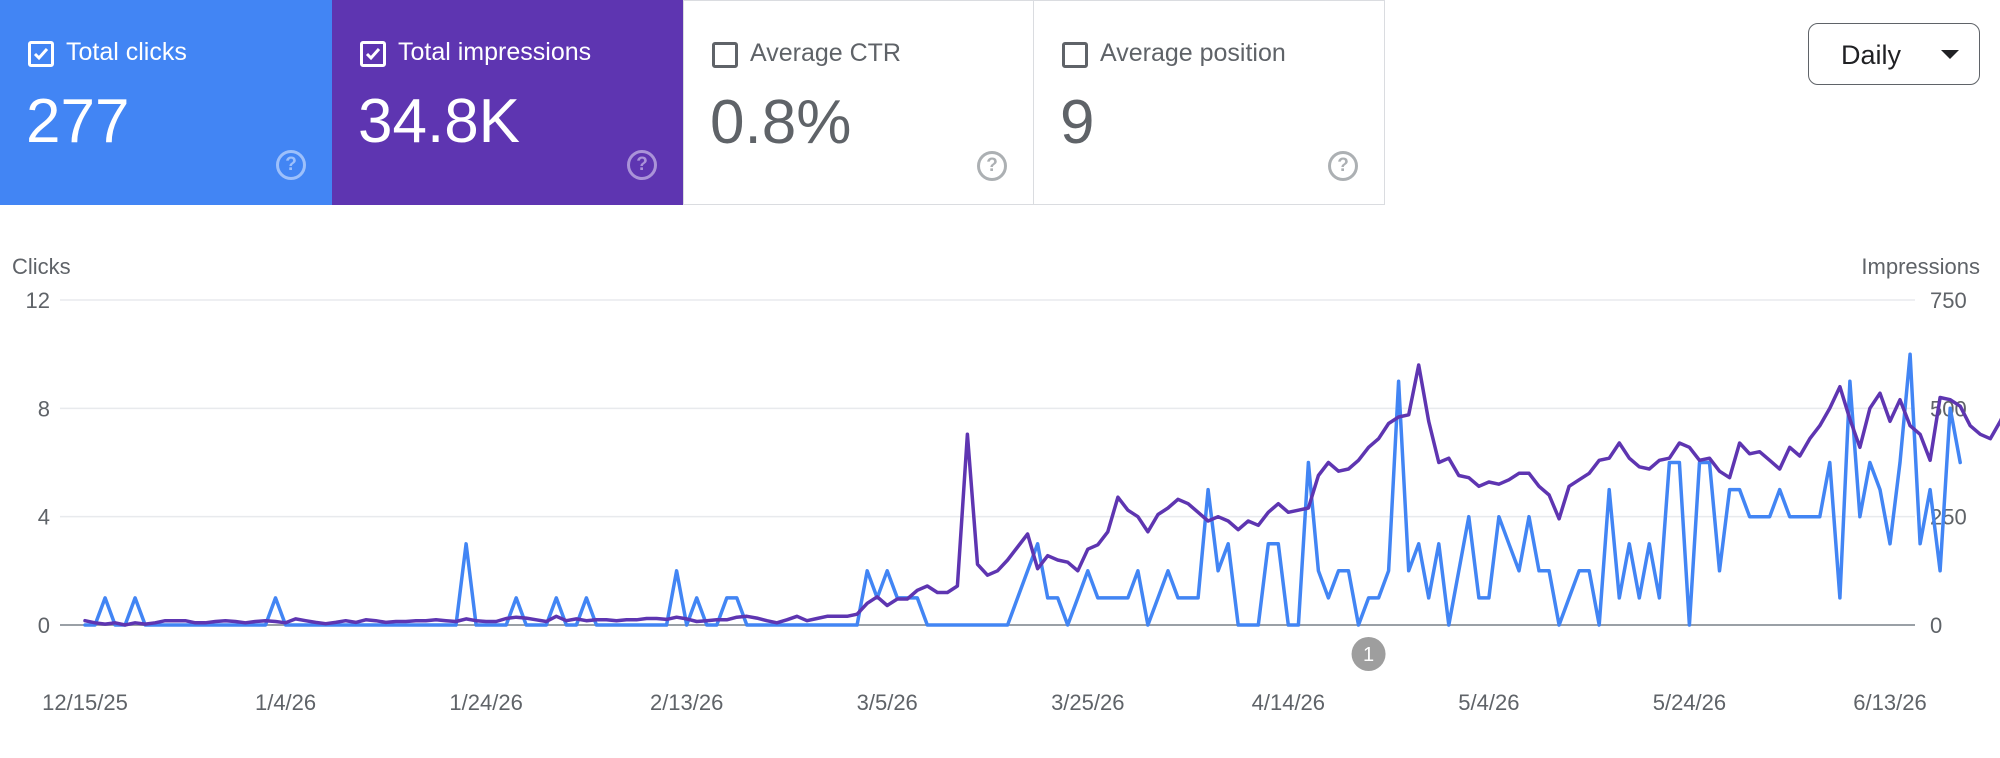  I want to click on period-select: Daily, so click(1894, 54).